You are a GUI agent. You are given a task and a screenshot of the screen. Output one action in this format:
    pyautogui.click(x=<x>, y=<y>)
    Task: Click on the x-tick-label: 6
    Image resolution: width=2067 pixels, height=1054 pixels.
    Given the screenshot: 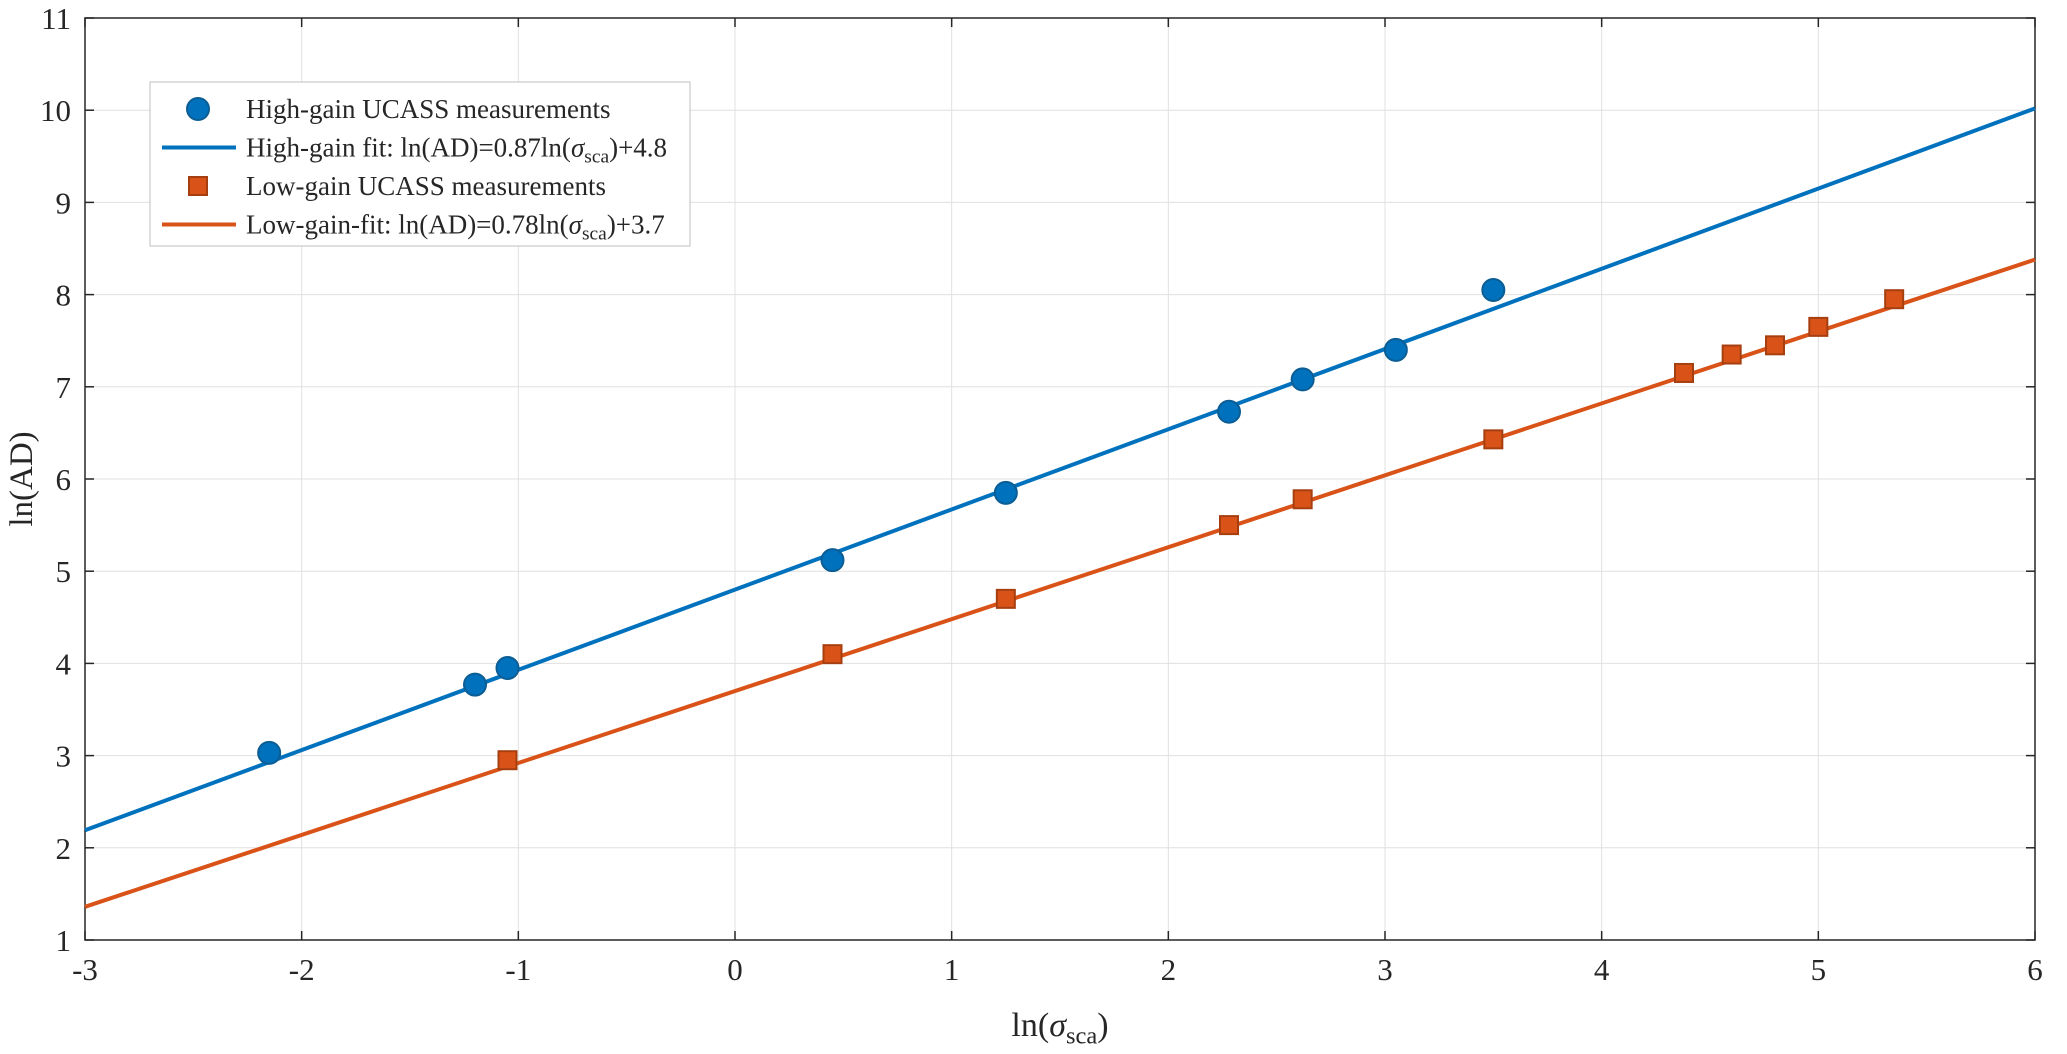 What is the action you would take?
    pyautogui.click(x=2035, y=969)
    